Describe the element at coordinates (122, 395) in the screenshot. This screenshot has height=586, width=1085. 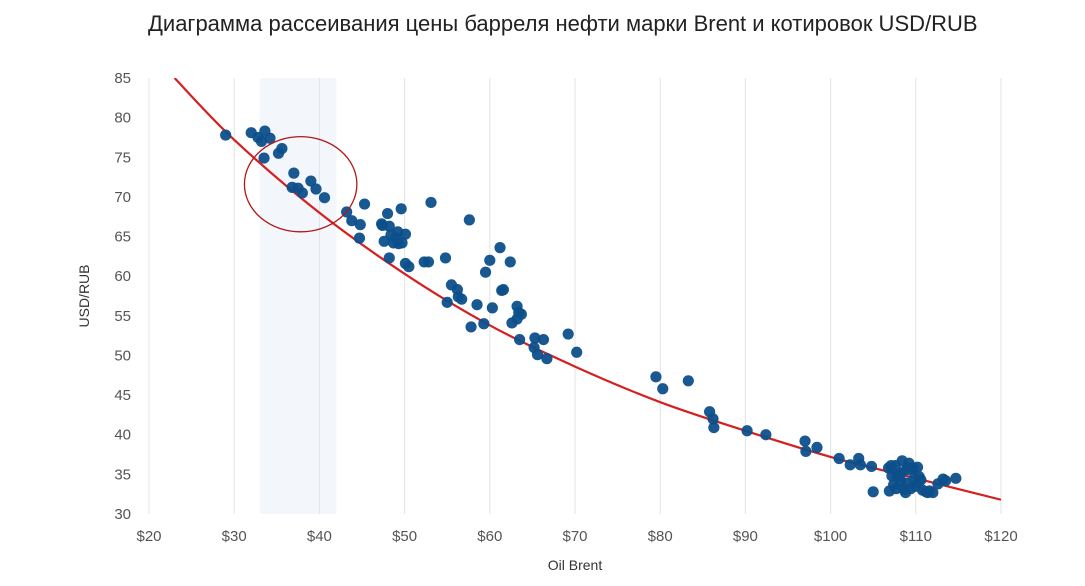
I see `y-tick-label: 45` at that location.